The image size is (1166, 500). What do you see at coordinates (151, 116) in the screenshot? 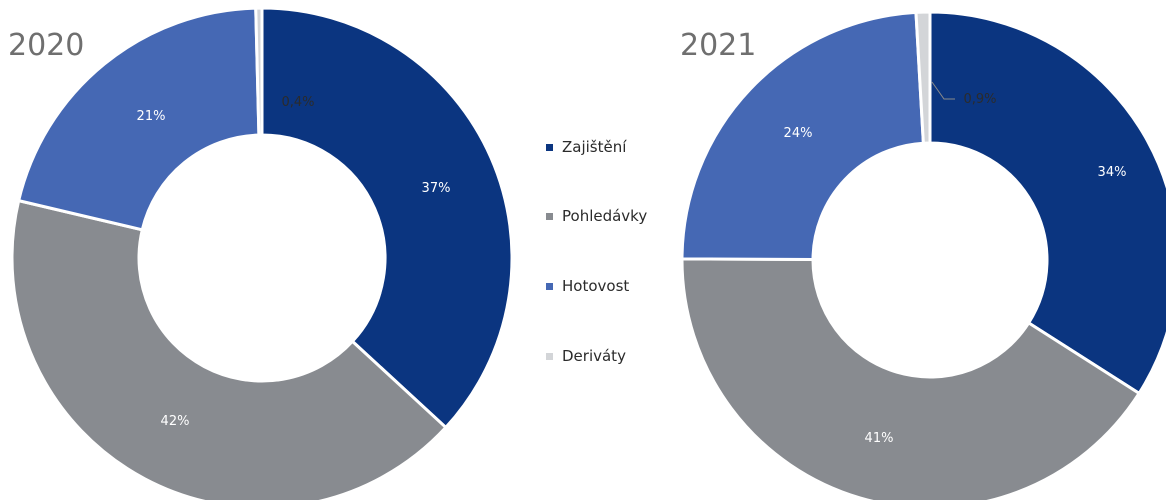
I see `data-label-hotovost-2020: 21%` at bounding box center [151, 116].